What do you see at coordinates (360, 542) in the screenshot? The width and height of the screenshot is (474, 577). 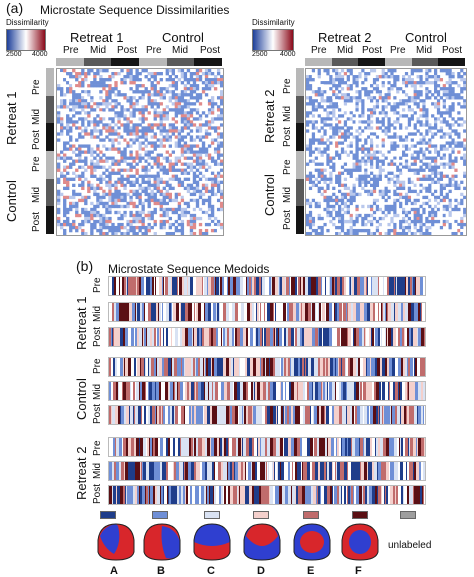 I see `topomap-f` at bounding box center [360, 542].